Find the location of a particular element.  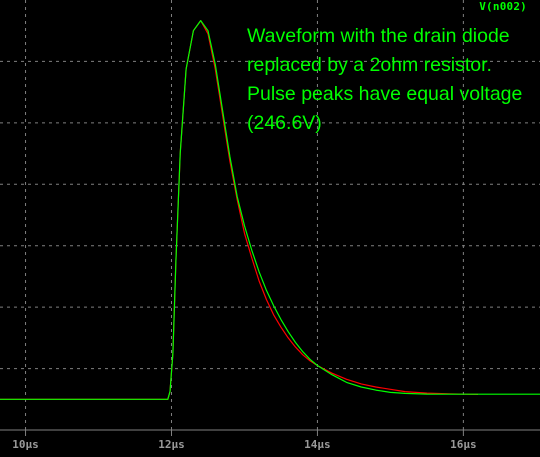

annotation-line: (246.6V) is located at coordinates (284, 123).